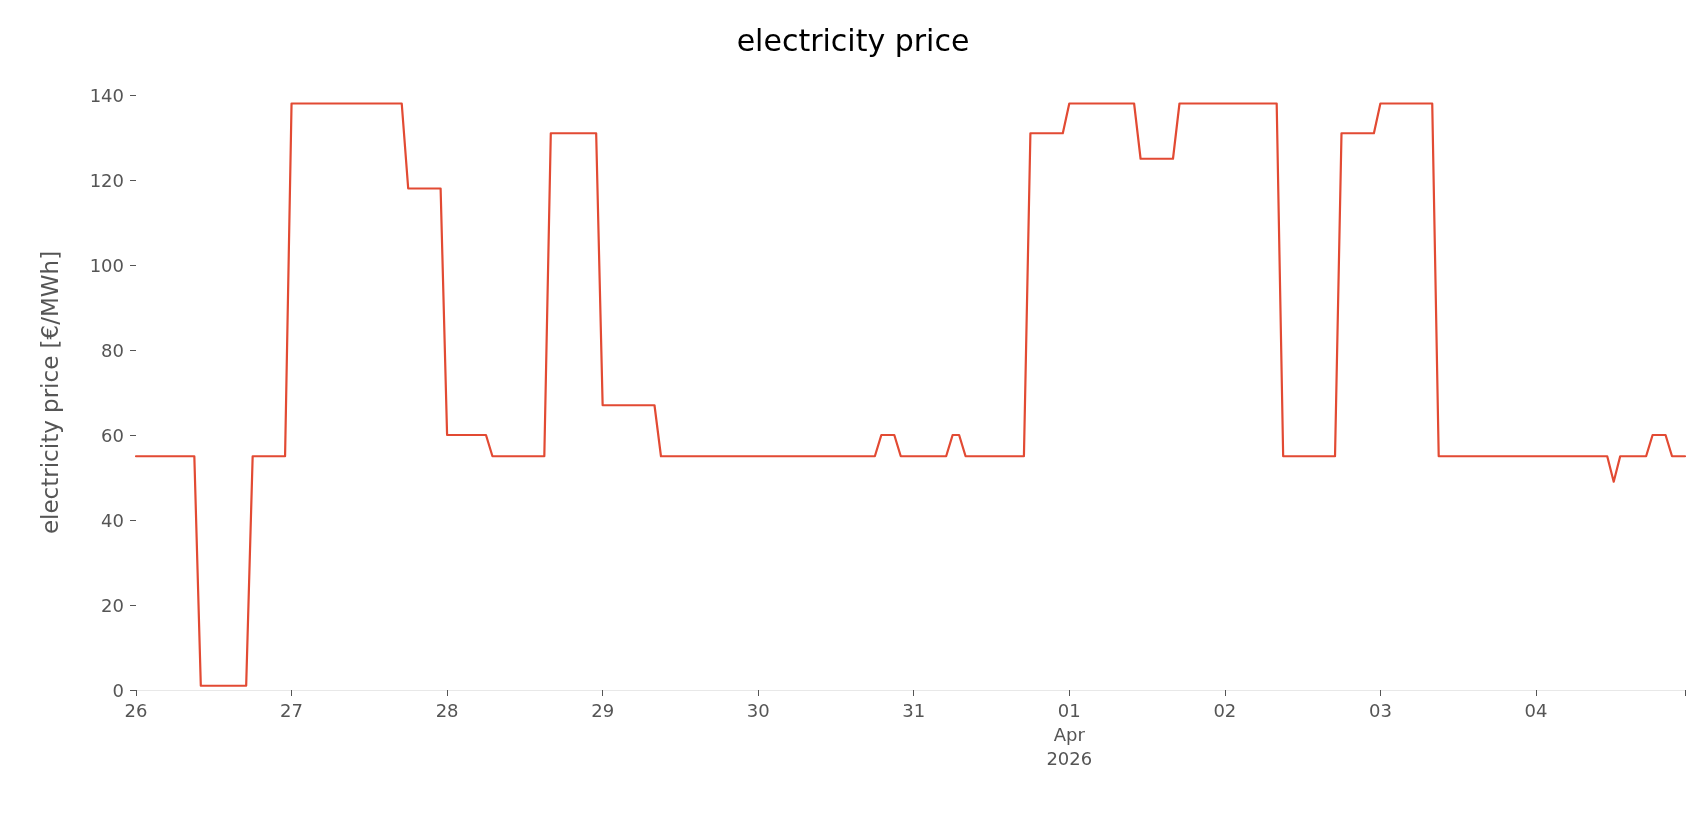 The image size is (1706, 815). Describe the element at coordinates (106, 265) in the screenshot. I see `y-tick-label: 100` at that location.